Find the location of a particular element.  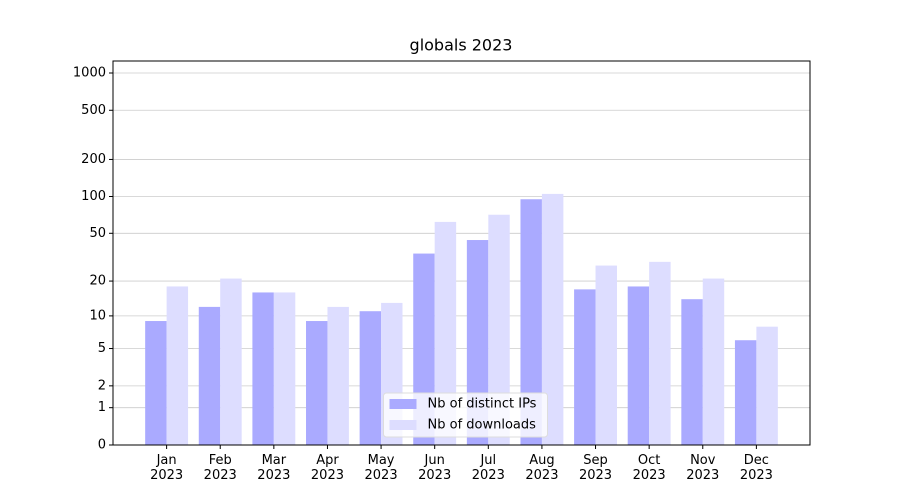

y-tick-label: 10 is located at coordinates (97, 315).